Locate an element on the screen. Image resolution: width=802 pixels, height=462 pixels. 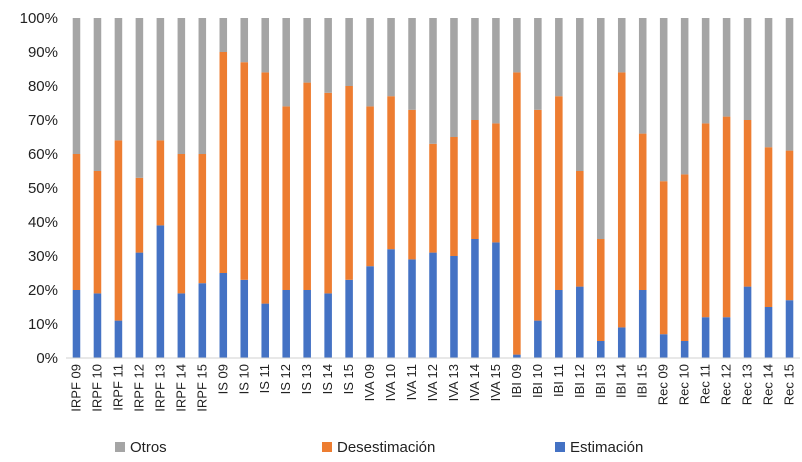
x-tick-label: IVA 15 is located at coordinates (495, 382).